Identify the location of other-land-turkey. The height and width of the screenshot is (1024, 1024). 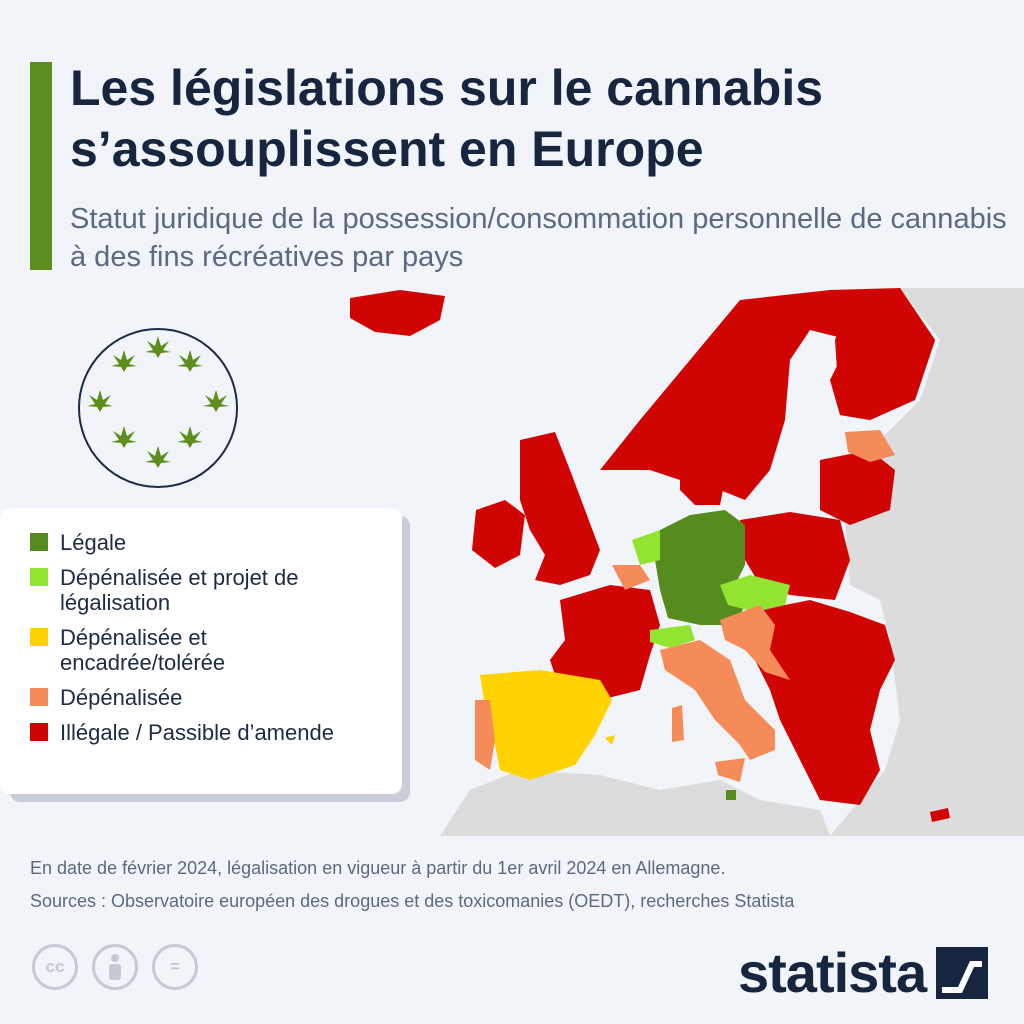
(949, 803).